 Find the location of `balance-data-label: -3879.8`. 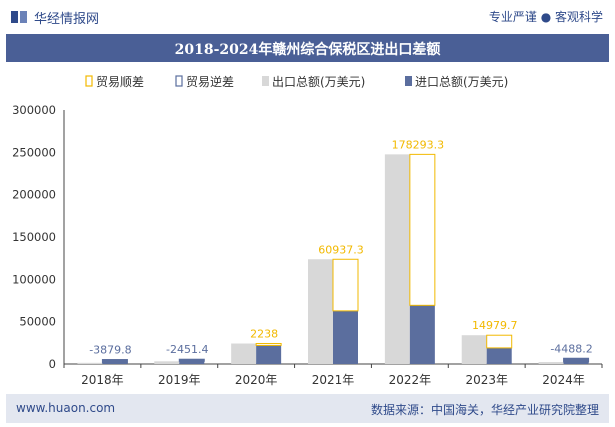

balance-data-label: -3879.8 is located at coordinates (110, 350).